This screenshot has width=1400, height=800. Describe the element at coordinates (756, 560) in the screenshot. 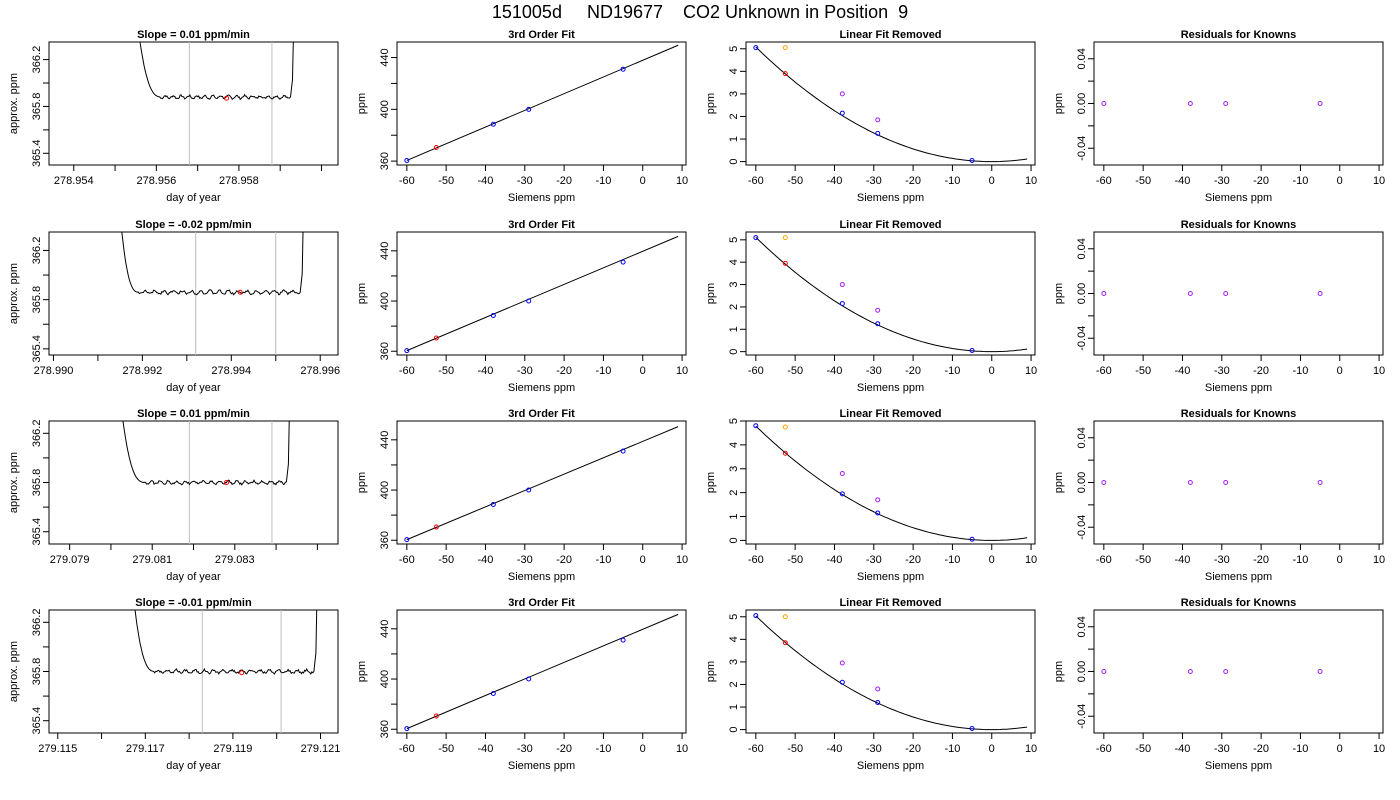

I see `x-tick-label: -60` at that location.